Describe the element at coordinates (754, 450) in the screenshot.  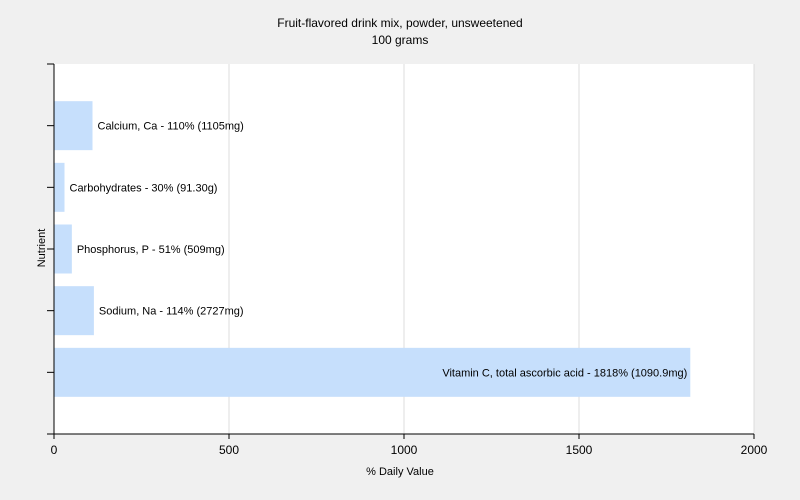
I see `x-tick-label: 2000` at that location.